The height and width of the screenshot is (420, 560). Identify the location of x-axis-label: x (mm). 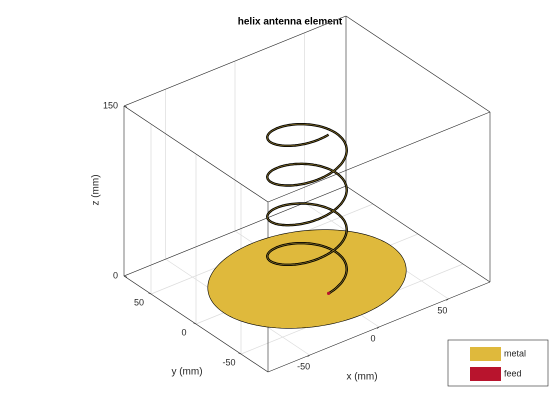
(361, 377).